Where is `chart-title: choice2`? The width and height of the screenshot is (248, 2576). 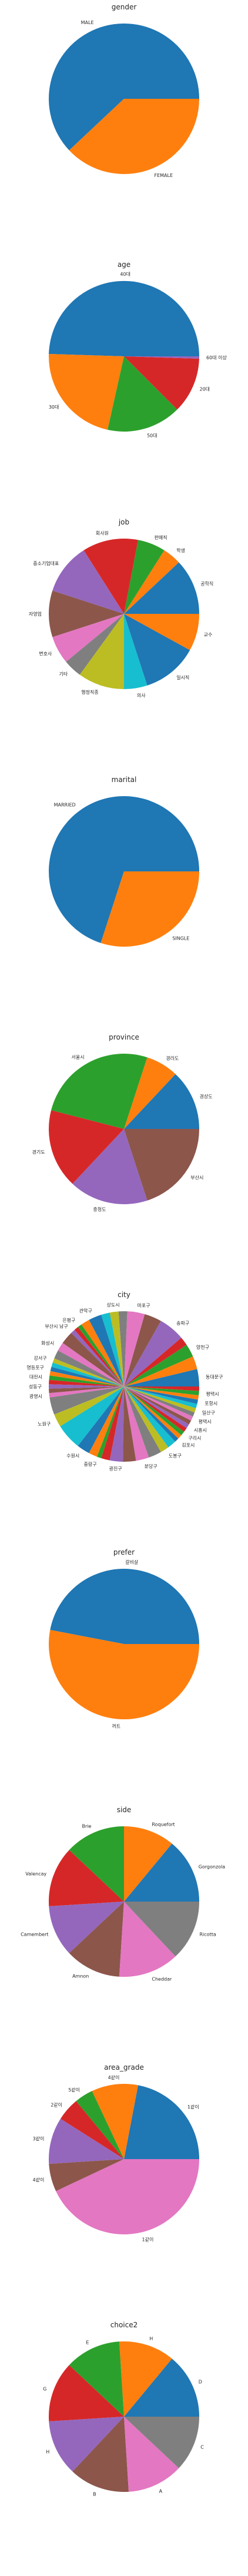 chart-title: choice2 is located at coordinates (124, 2325).